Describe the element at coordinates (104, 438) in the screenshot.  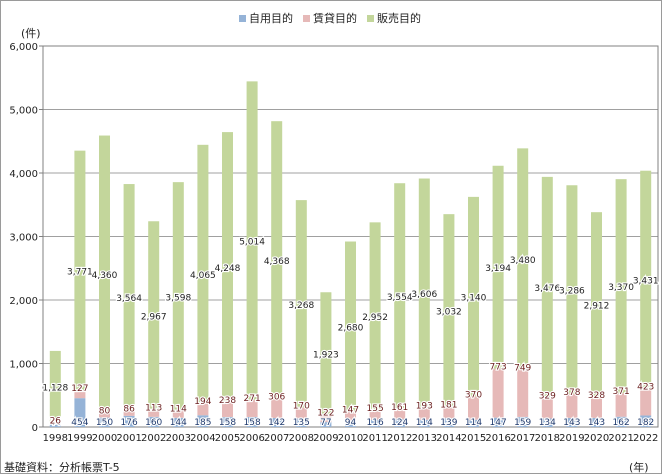
I see `x-tick-label: 2000` at that location.